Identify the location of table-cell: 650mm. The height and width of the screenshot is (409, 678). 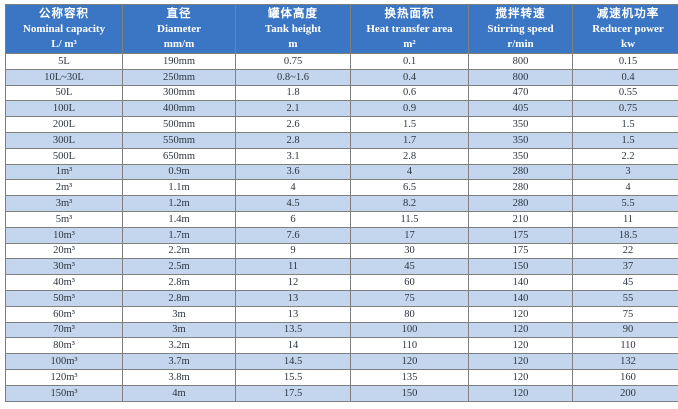
(179, 156).